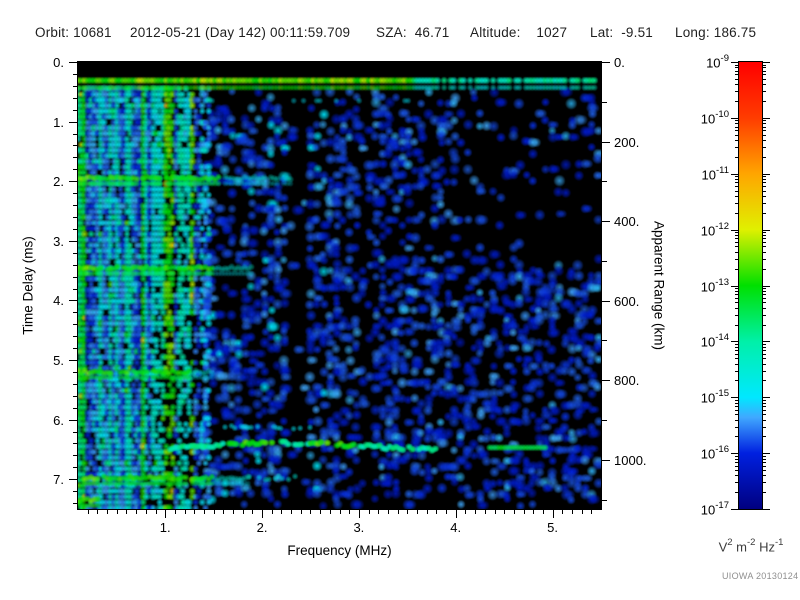  I want to click on x-tick-label: 5., so click(552, 527).